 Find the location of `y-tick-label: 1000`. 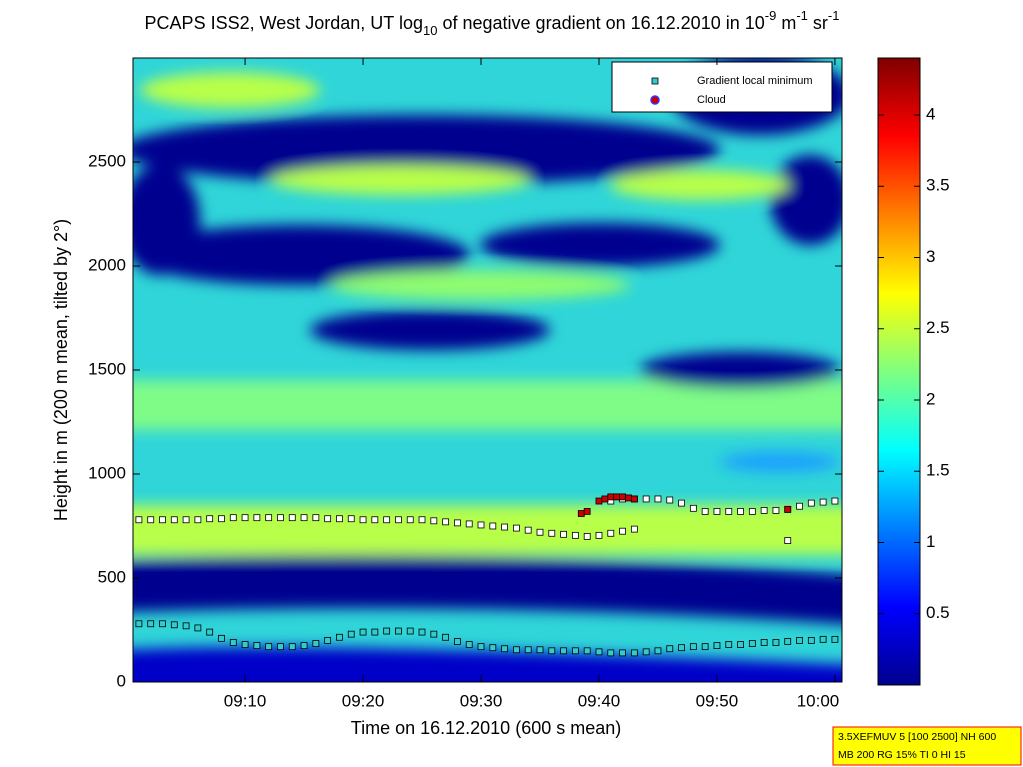

y-tick-label: 1000 is located at coordinates (107, 472).